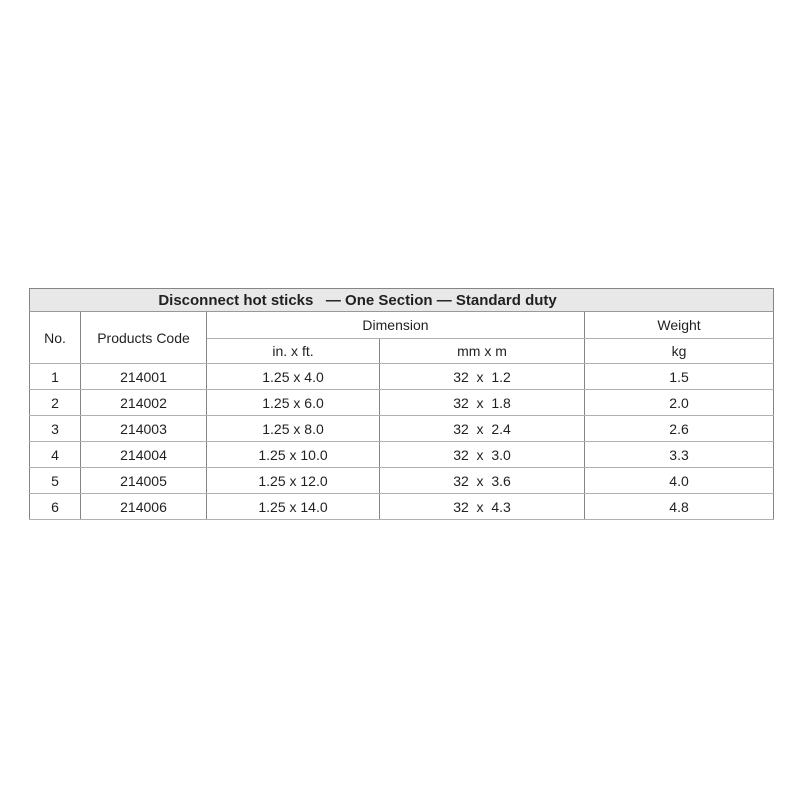 The width and height of the screenshot is (800, 800). I want to click on cell-products-code: 214006, so click(143, 506).